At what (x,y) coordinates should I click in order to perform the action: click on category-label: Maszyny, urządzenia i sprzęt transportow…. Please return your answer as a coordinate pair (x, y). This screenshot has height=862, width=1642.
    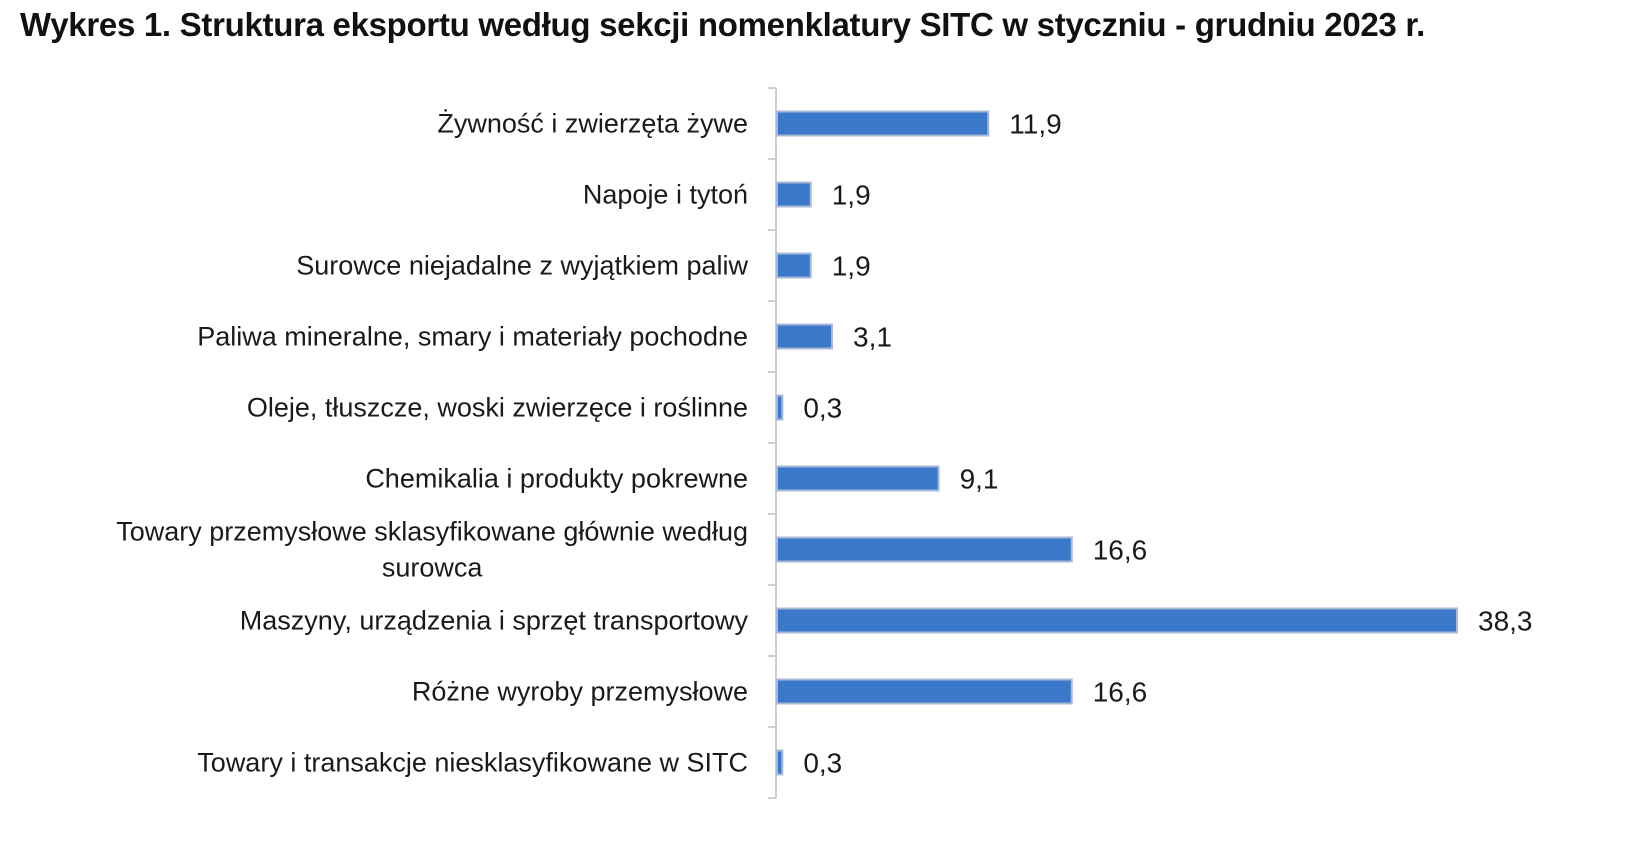
    Looking at the image, I should click on (494, 621).